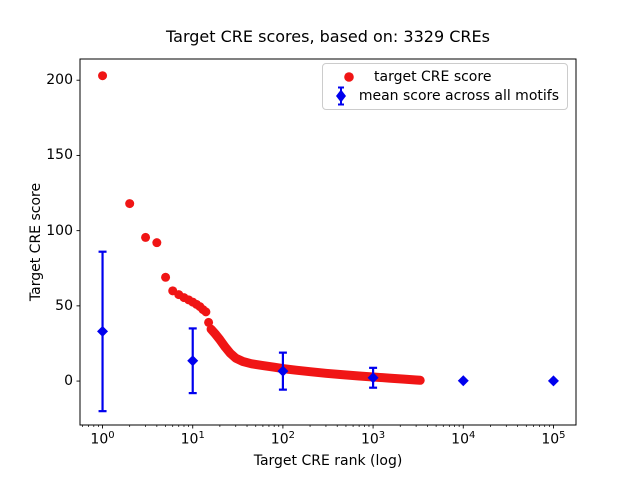 The image size is (640, 480). I want to click on chart-title: Target CRE scores, based on: 3329 CREs, so click(328, 36).